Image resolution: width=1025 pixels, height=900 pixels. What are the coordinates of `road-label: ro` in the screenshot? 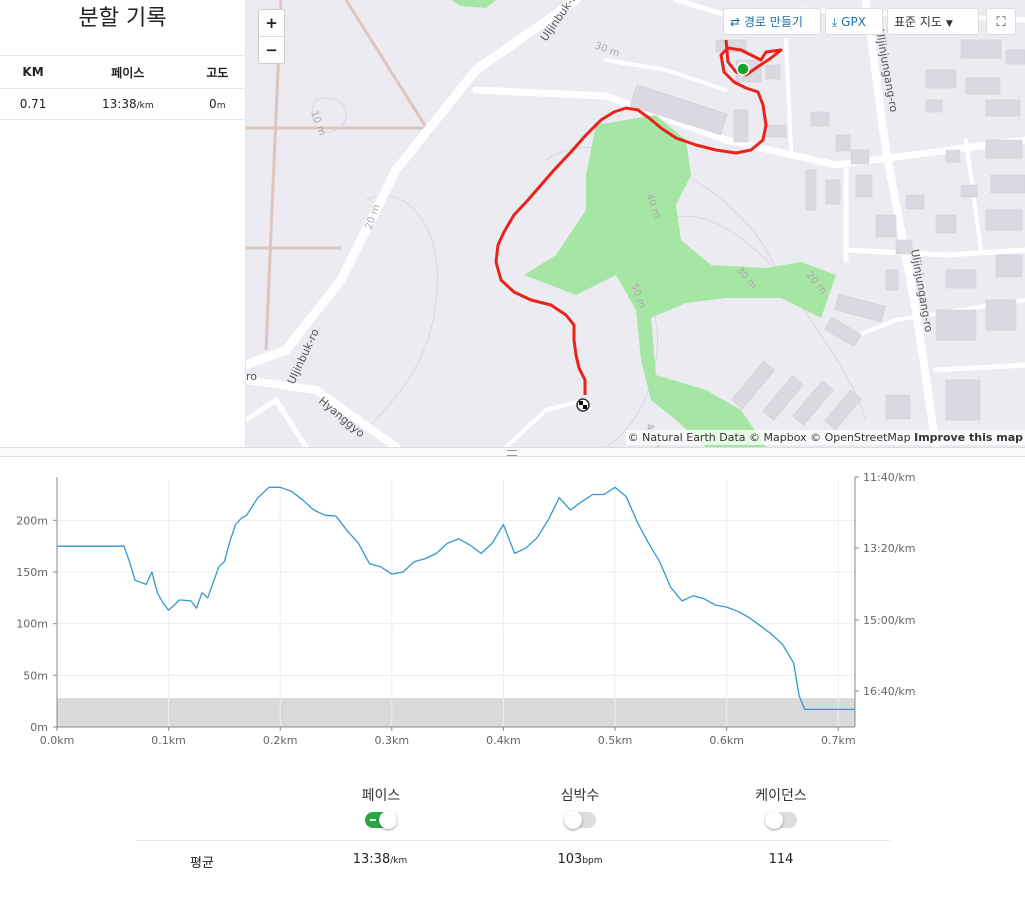 It's located at (251, 376).